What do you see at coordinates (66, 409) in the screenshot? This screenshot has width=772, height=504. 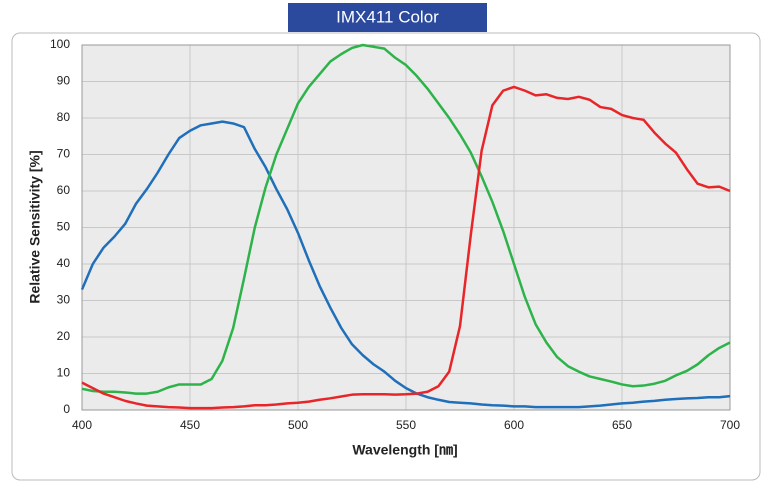 I see `y-tick-label: 0` at bounding box center [66, 409].